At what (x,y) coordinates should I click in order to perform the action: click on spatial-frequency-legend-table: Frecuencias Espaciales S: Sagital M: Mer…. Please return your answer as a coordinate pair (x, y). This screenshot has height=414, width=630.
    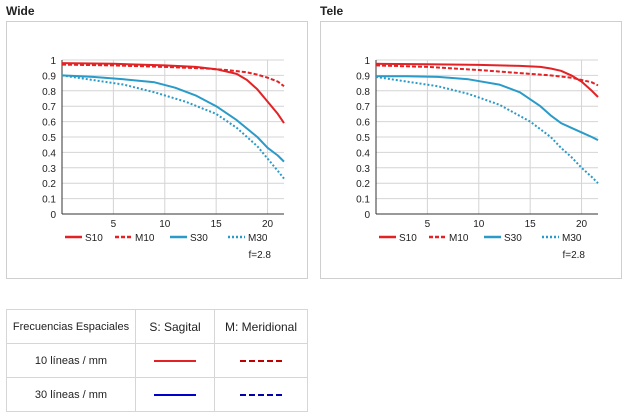
    Looking at the image, I should click on (157, 360).